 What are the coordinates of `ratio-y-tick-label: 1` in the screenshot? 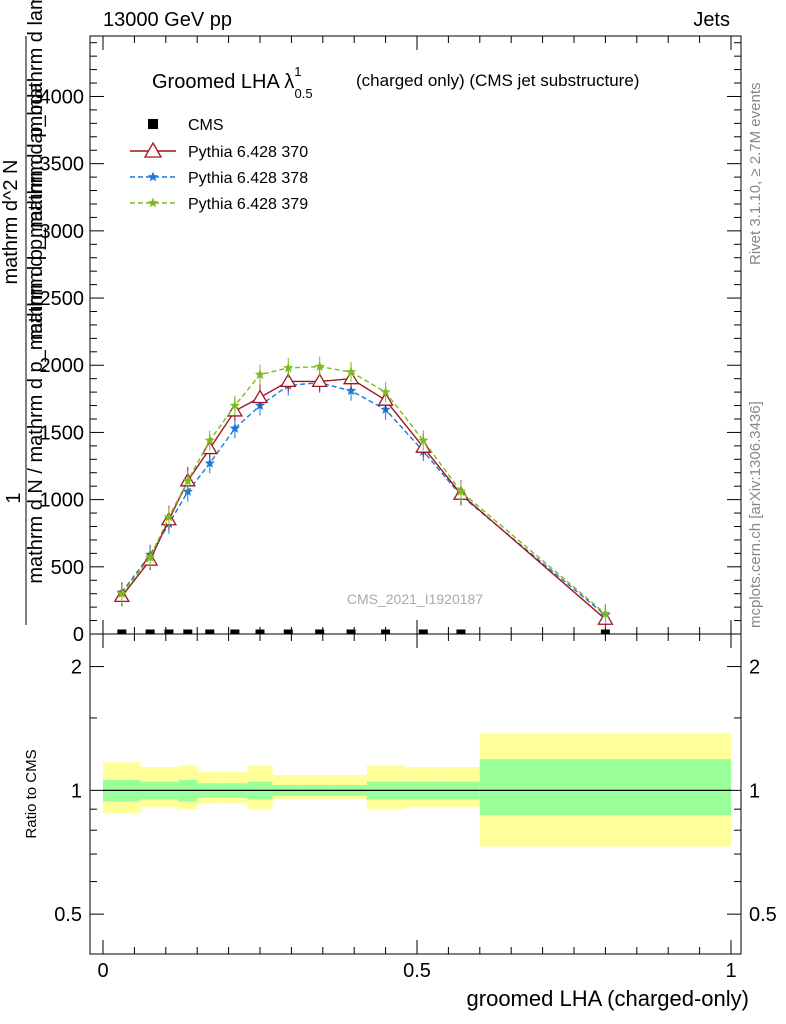 It's located at (76, 791).